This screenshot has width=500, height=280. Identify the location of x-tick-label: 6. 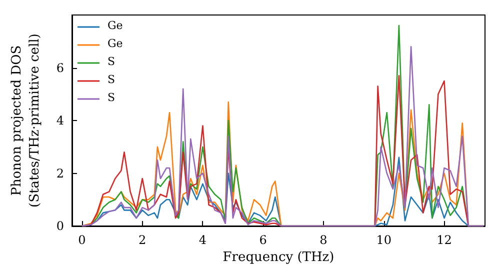
(263, 240).